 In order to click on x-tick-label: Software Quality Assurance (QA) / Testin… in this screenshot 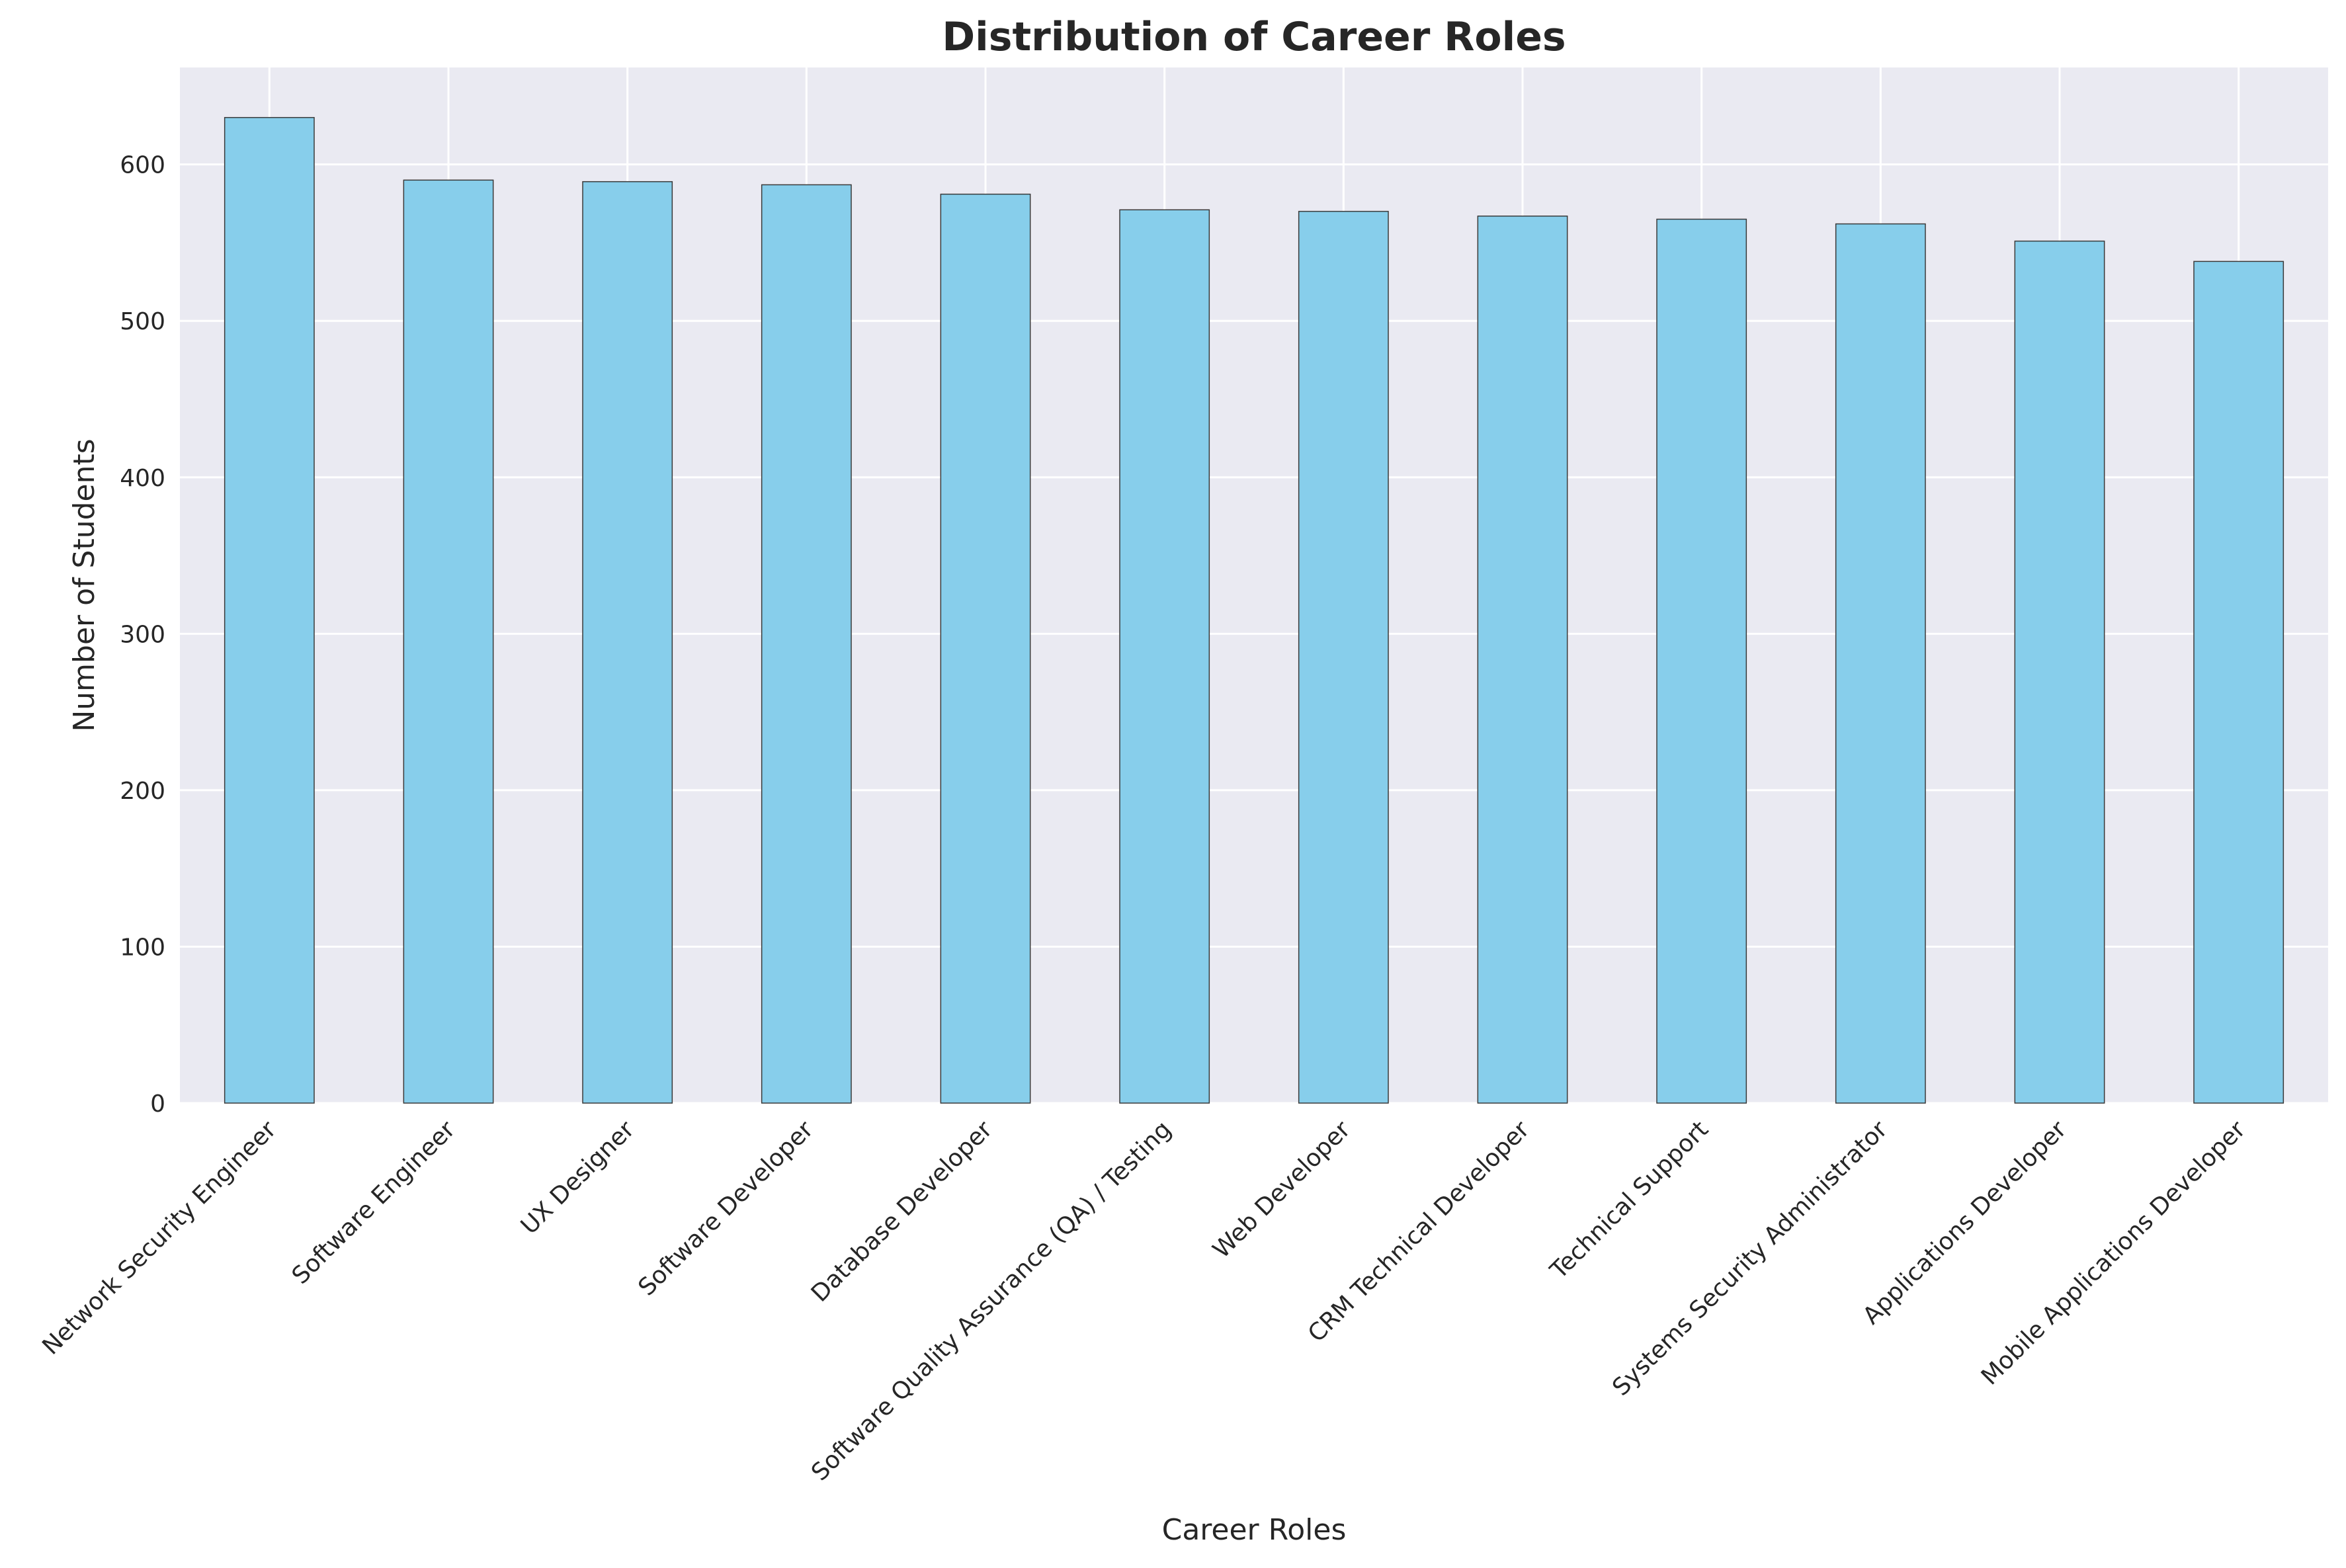, I will do `click(991, 1301)`.